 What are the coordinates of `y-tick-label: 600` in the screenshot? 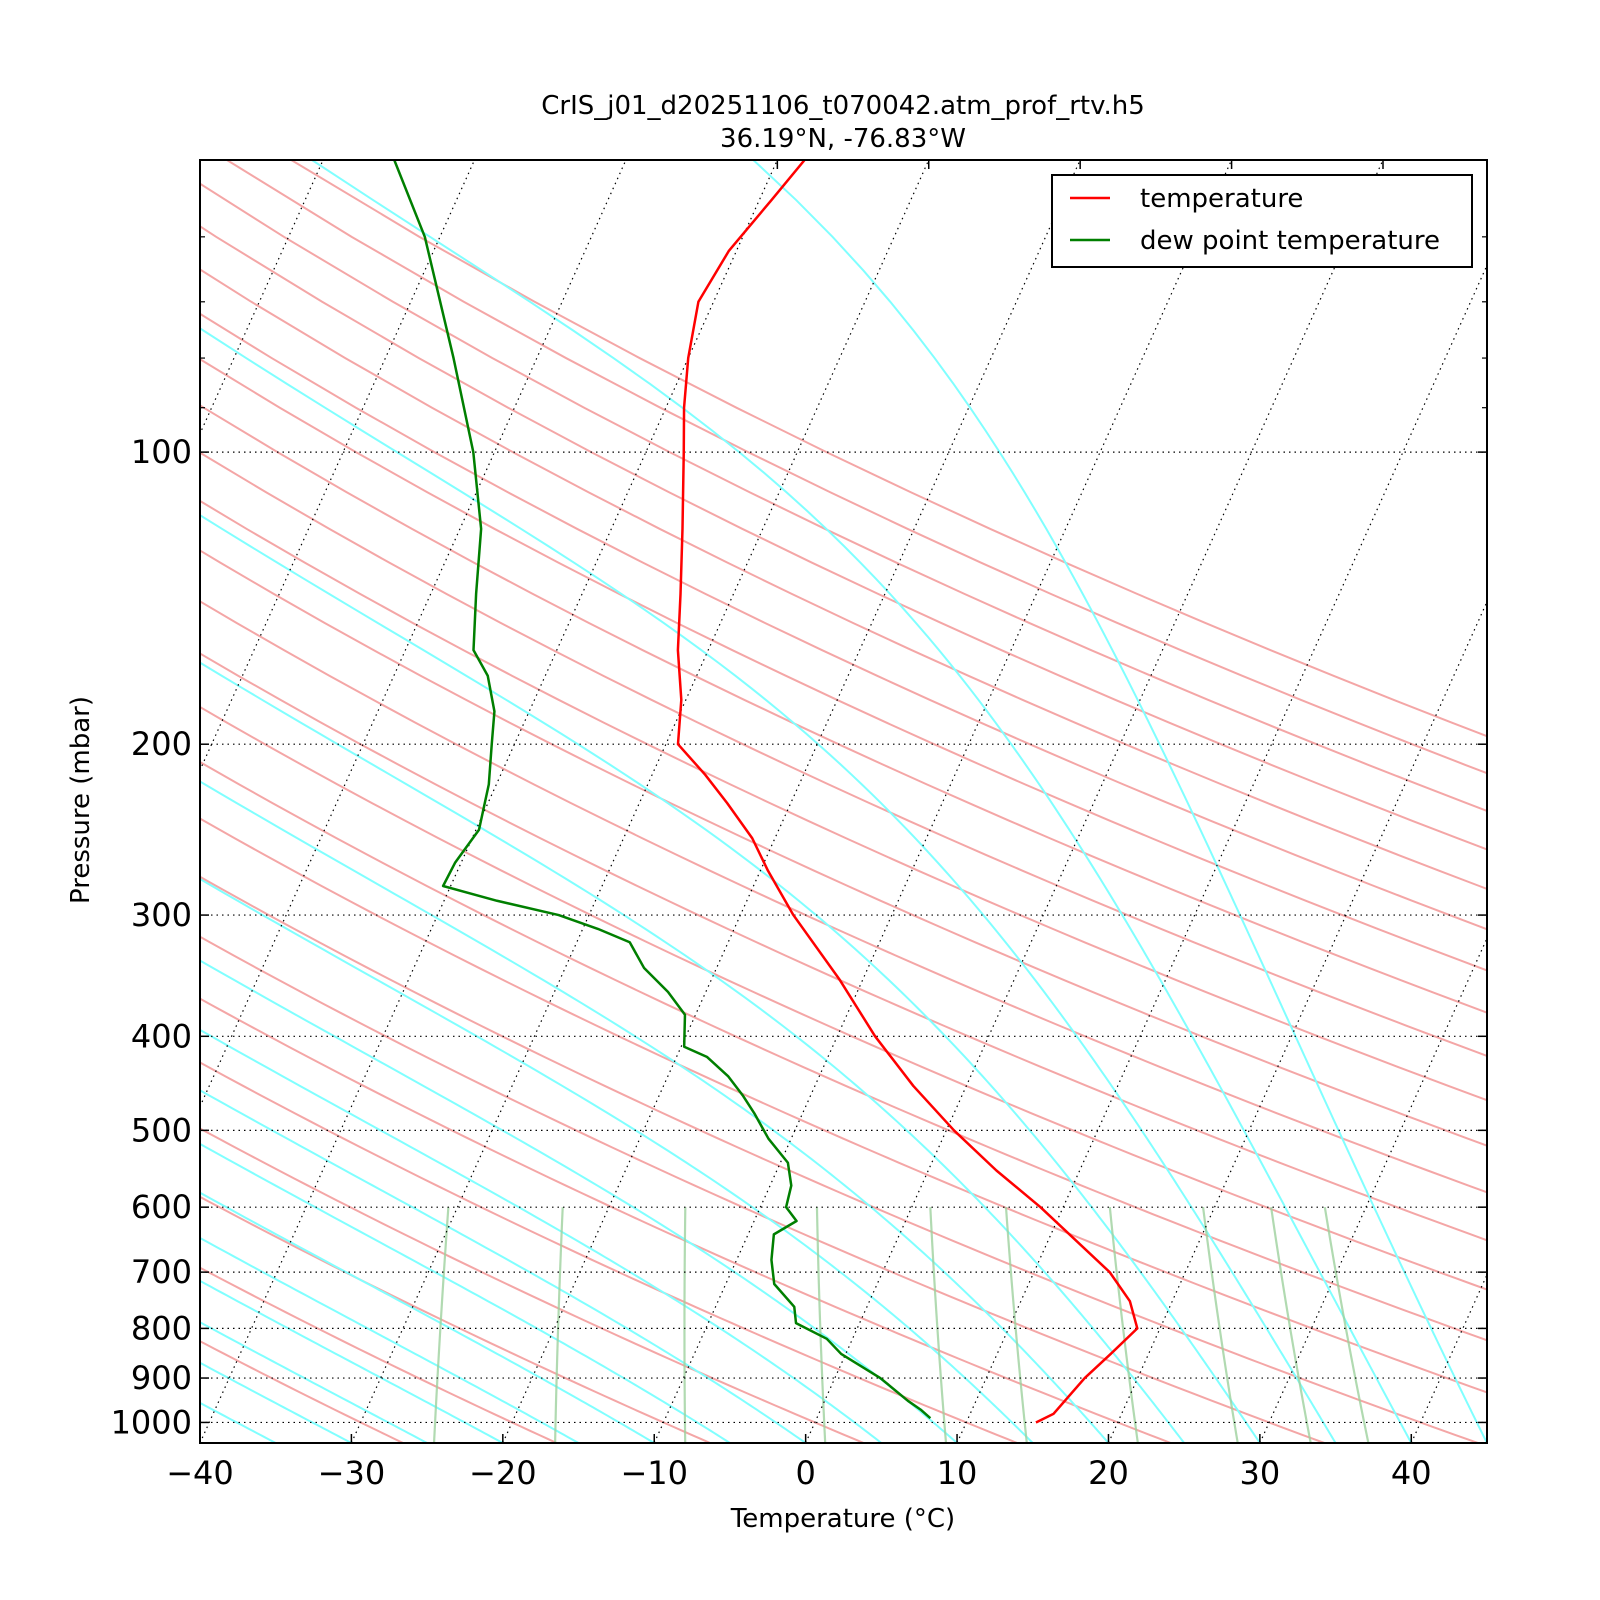 It's located at (161, 1207).